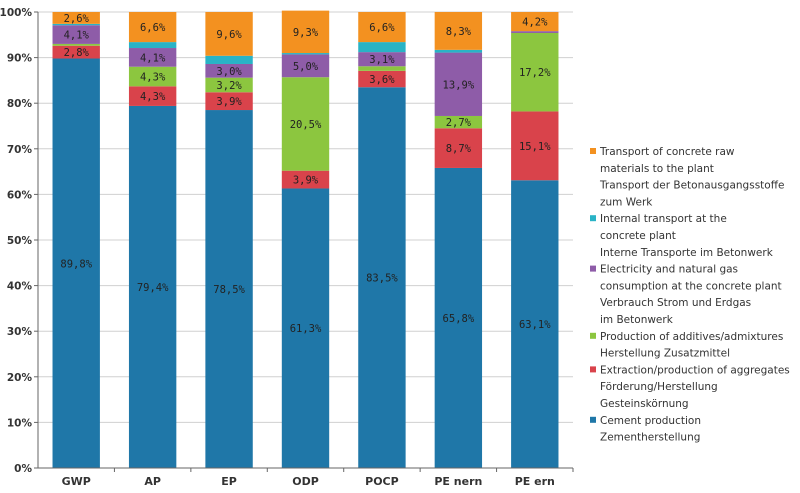 This screenshot has width=800, height=493. What do you see at coordinates (459, 123) in the screenshot?
I see `data-label: 2,7%` at bounding box center [459, 123].